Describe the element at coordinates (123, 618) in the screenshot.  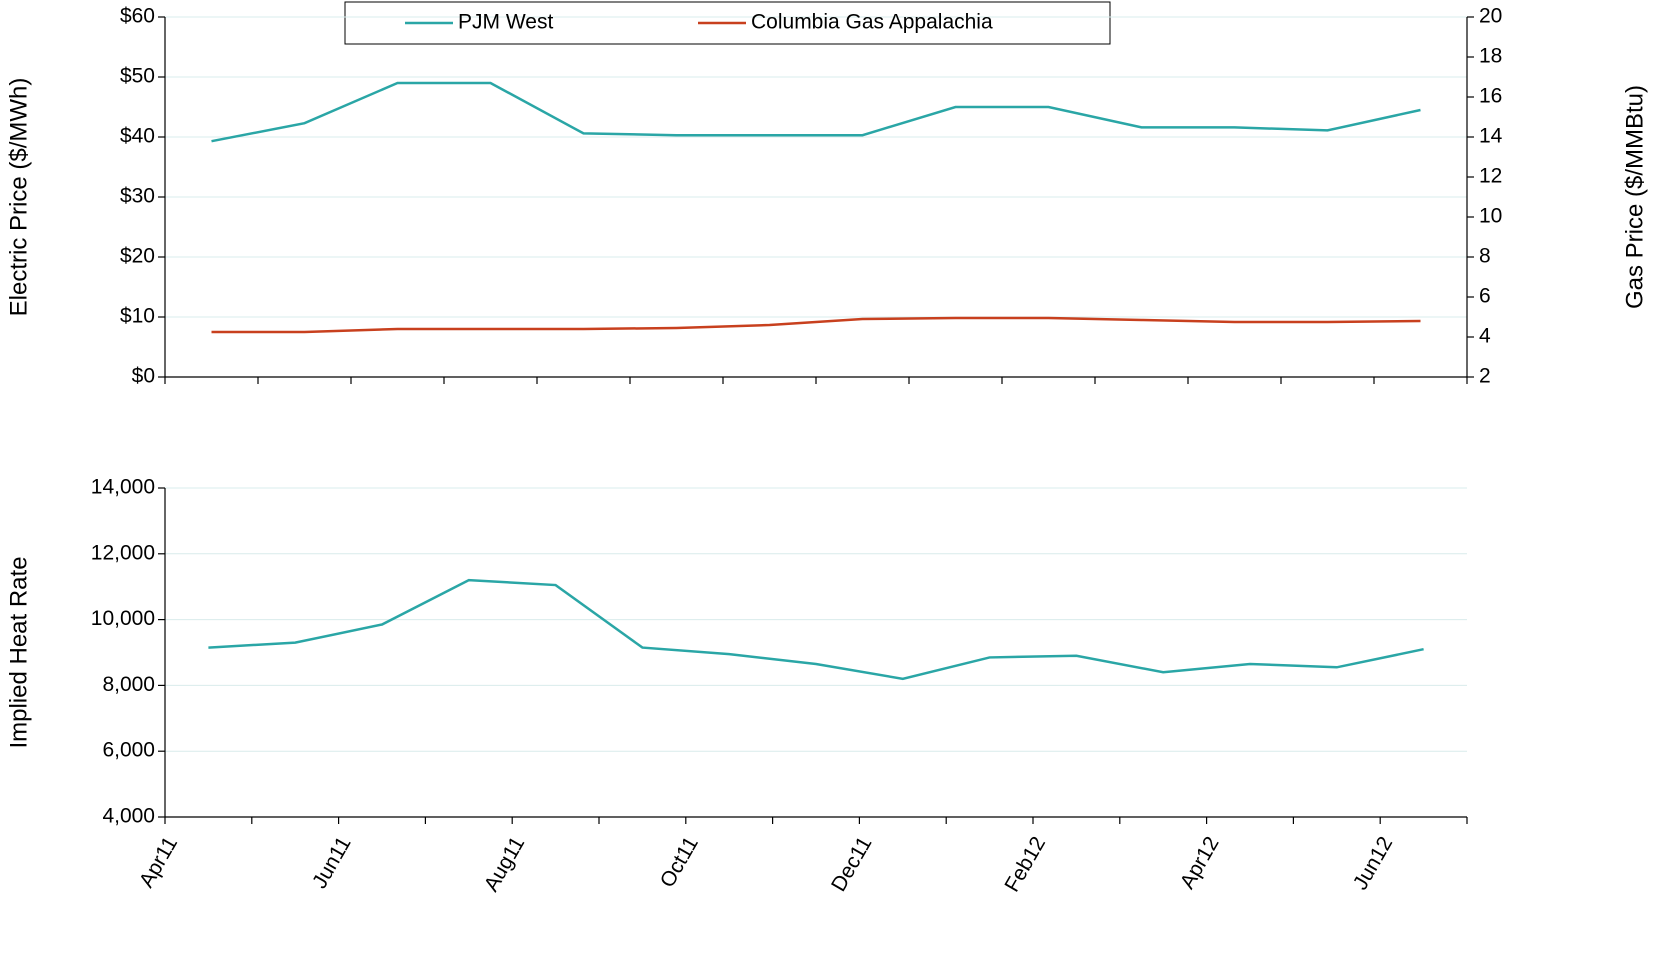
I see `y-tick-label: 10,000` at that location.